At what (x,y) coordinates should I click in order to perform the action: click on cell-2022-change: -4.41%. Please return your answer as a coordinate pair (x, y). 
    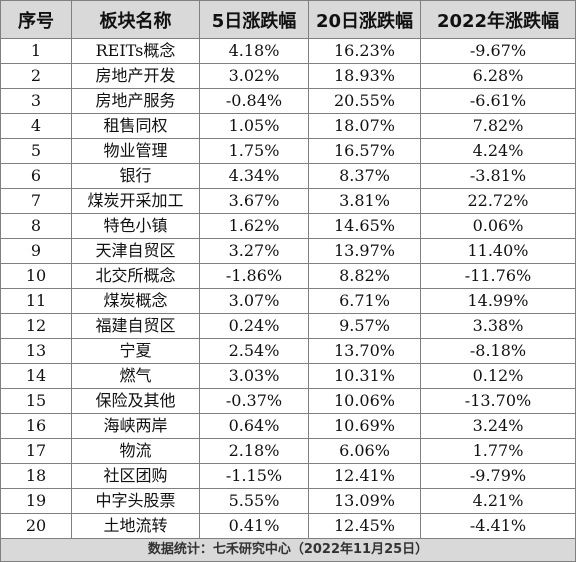
    Looking at the image, I should click on (498, 526).